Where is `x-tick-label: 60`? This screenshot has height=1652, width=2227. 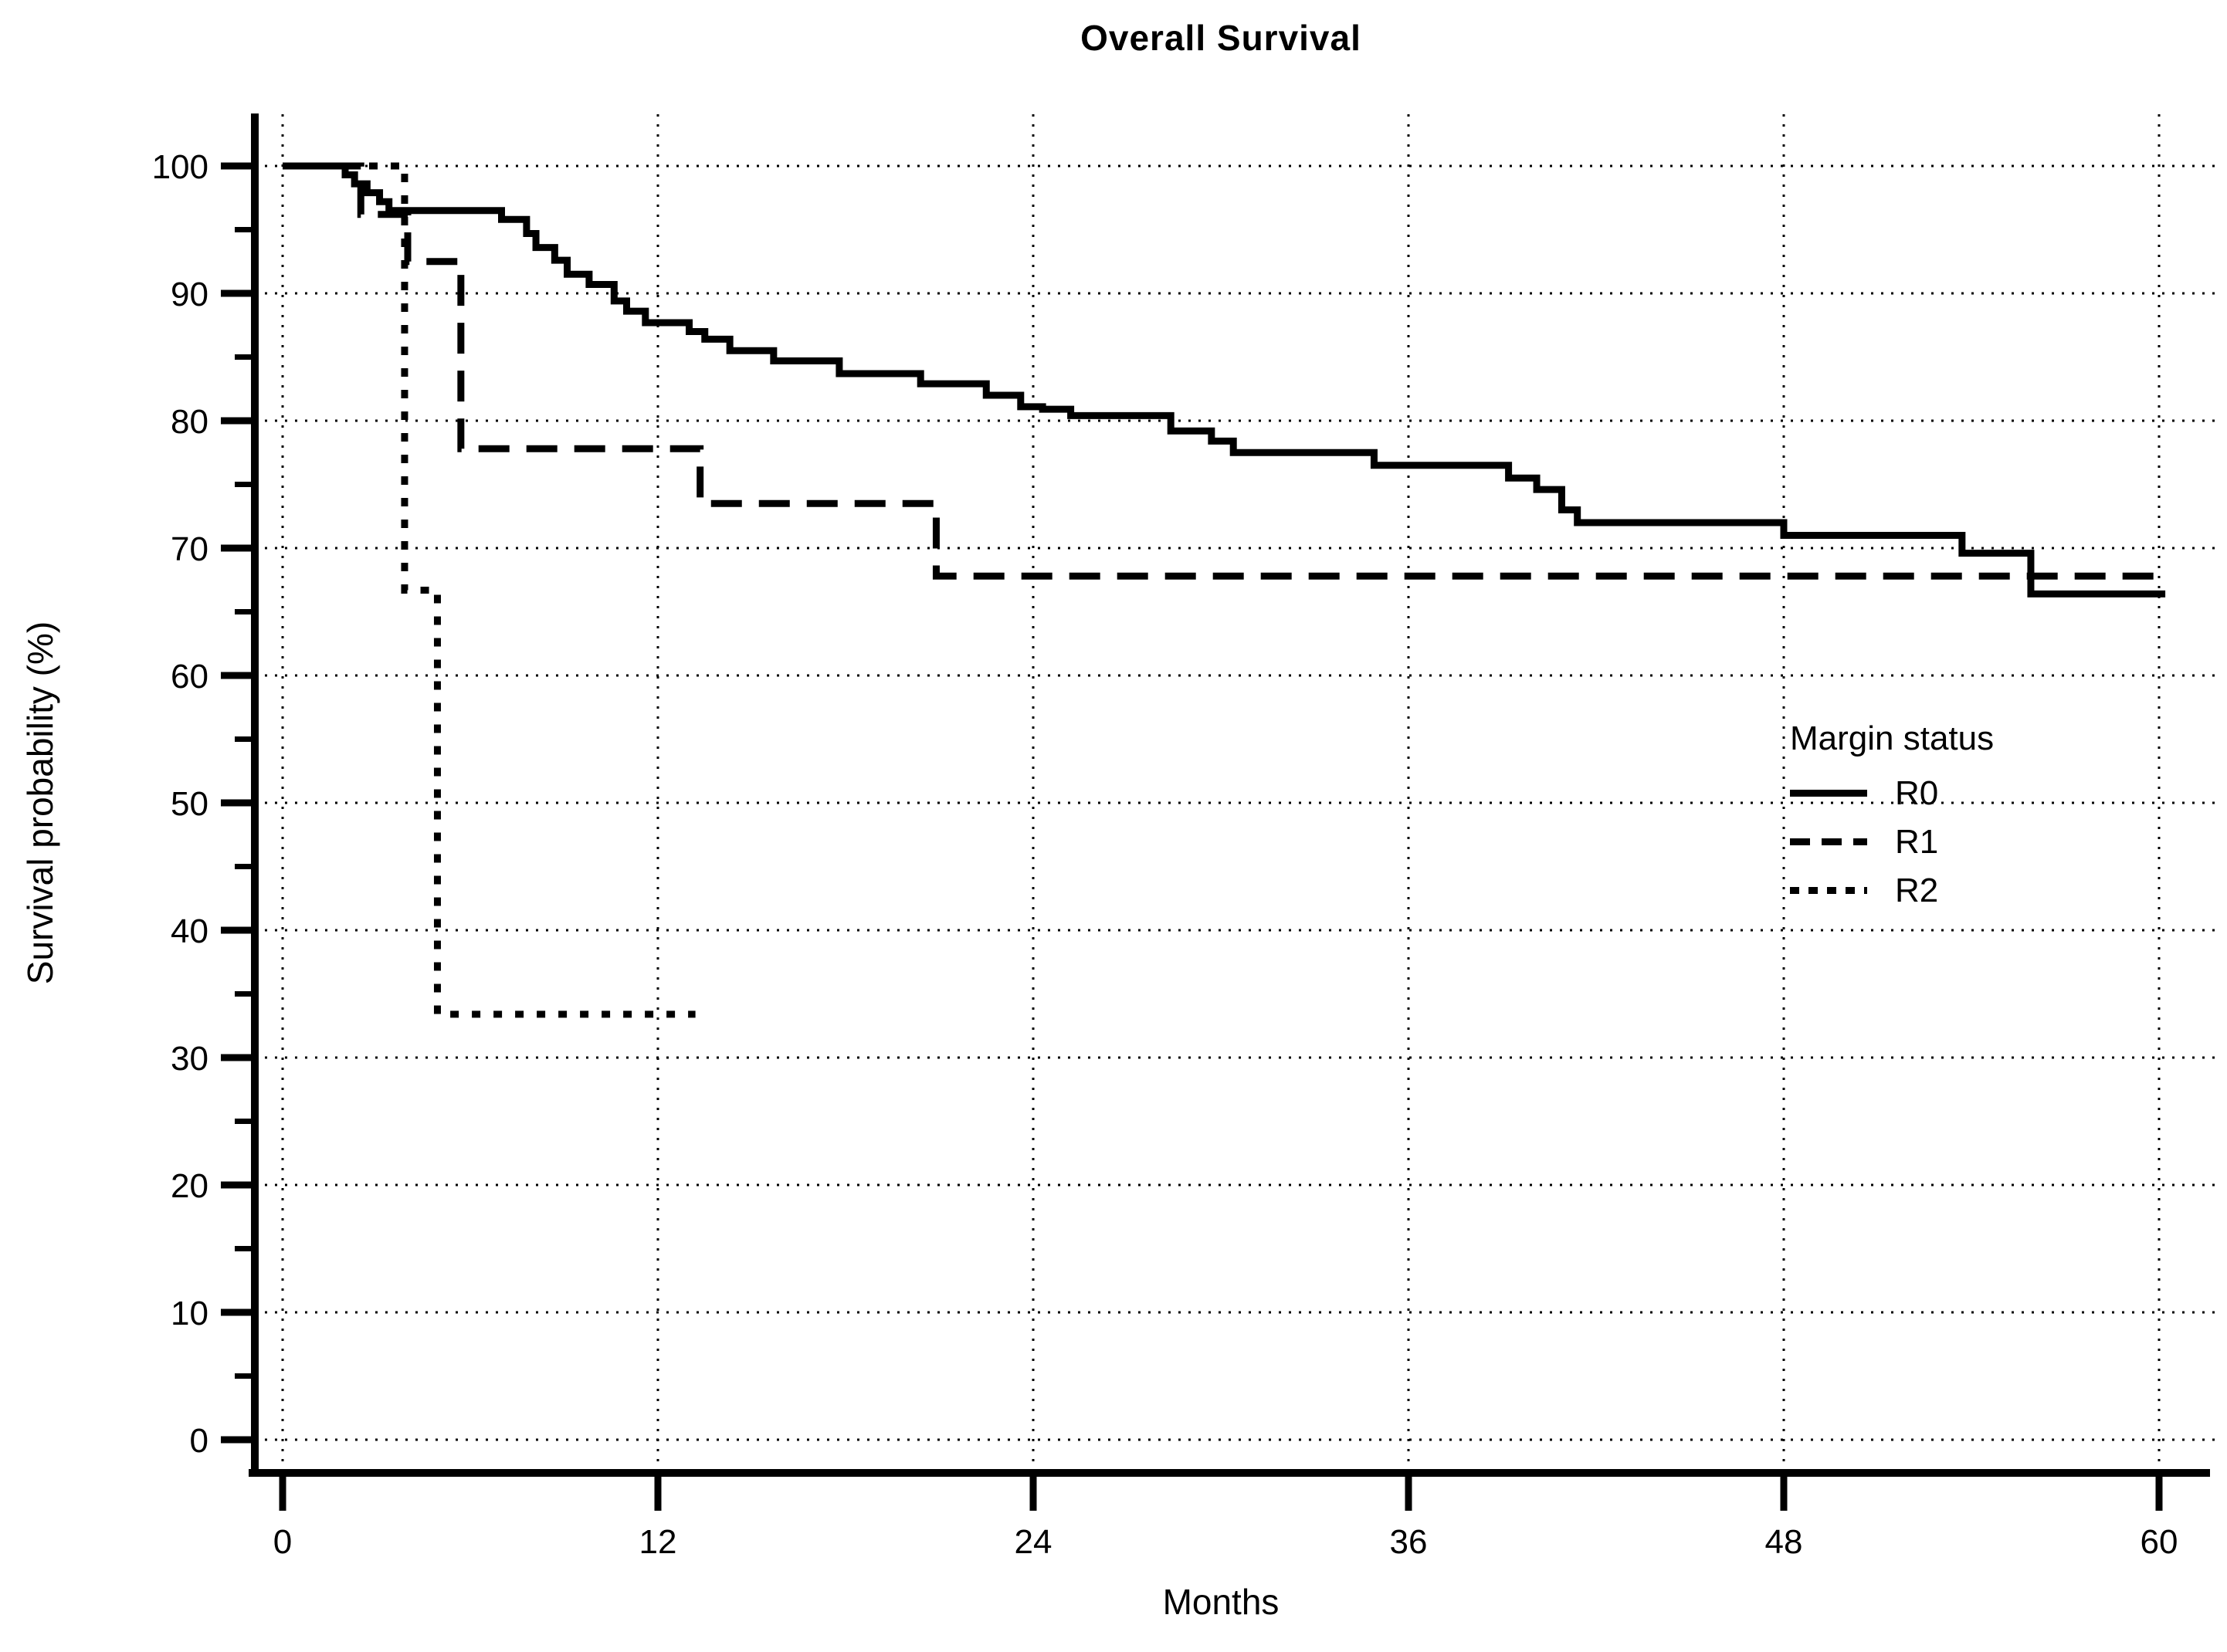
x-tick-label: 60 is located at coordinates (2159, 1542).